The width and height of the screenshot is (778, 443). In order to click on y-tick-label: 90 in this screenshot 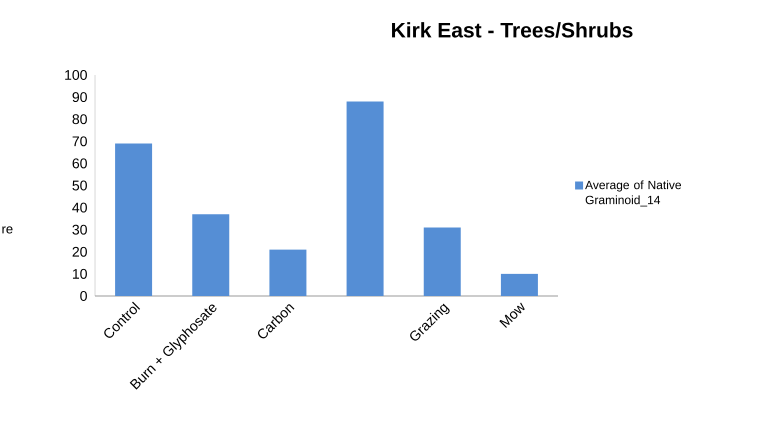, I will do `click(79, 97)`.